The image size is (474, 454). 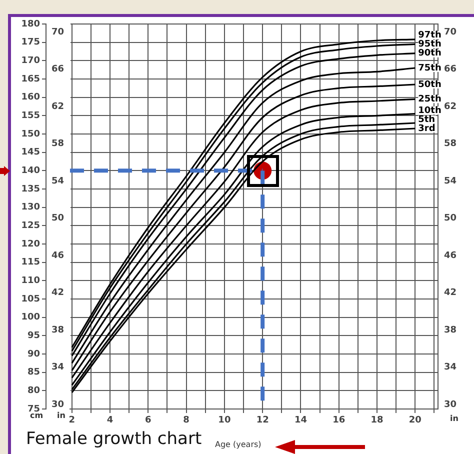 I want to click on series-label: 25th, so click(x=430, y=99).